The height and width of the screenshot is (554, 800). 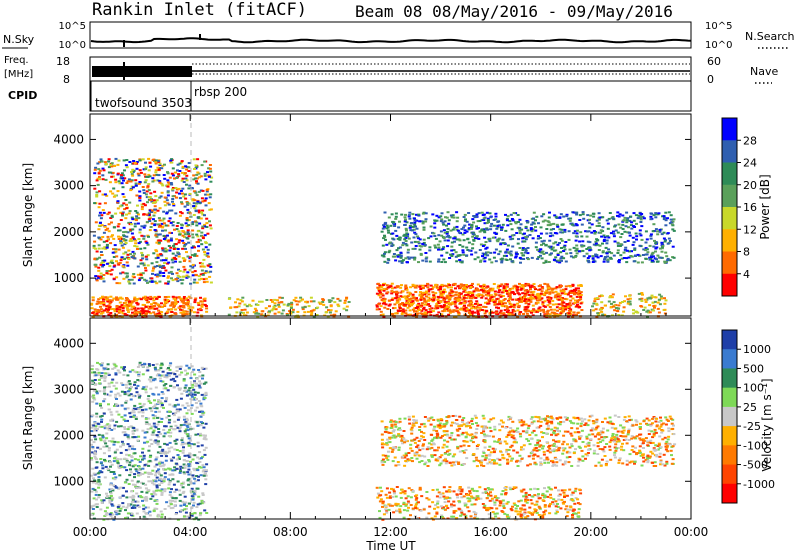 What do you see at coordinates (718, 26) in the screenshot?
I see `nsearch-tick-top: 10^5` at bounding box center [718, 26].